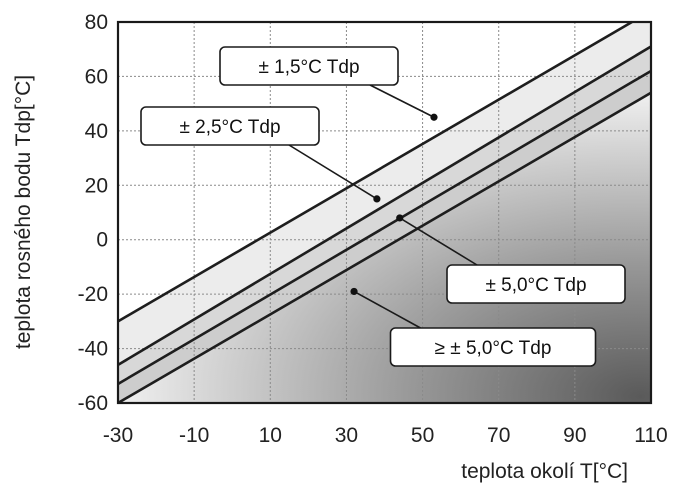 The width and height of the screenshot is (682, 487). What do you see at coordinates (544, 471) in the screenshot?
I see `x-axis-title: teplota okolí T[°C]` at bounding box center [544, 471].